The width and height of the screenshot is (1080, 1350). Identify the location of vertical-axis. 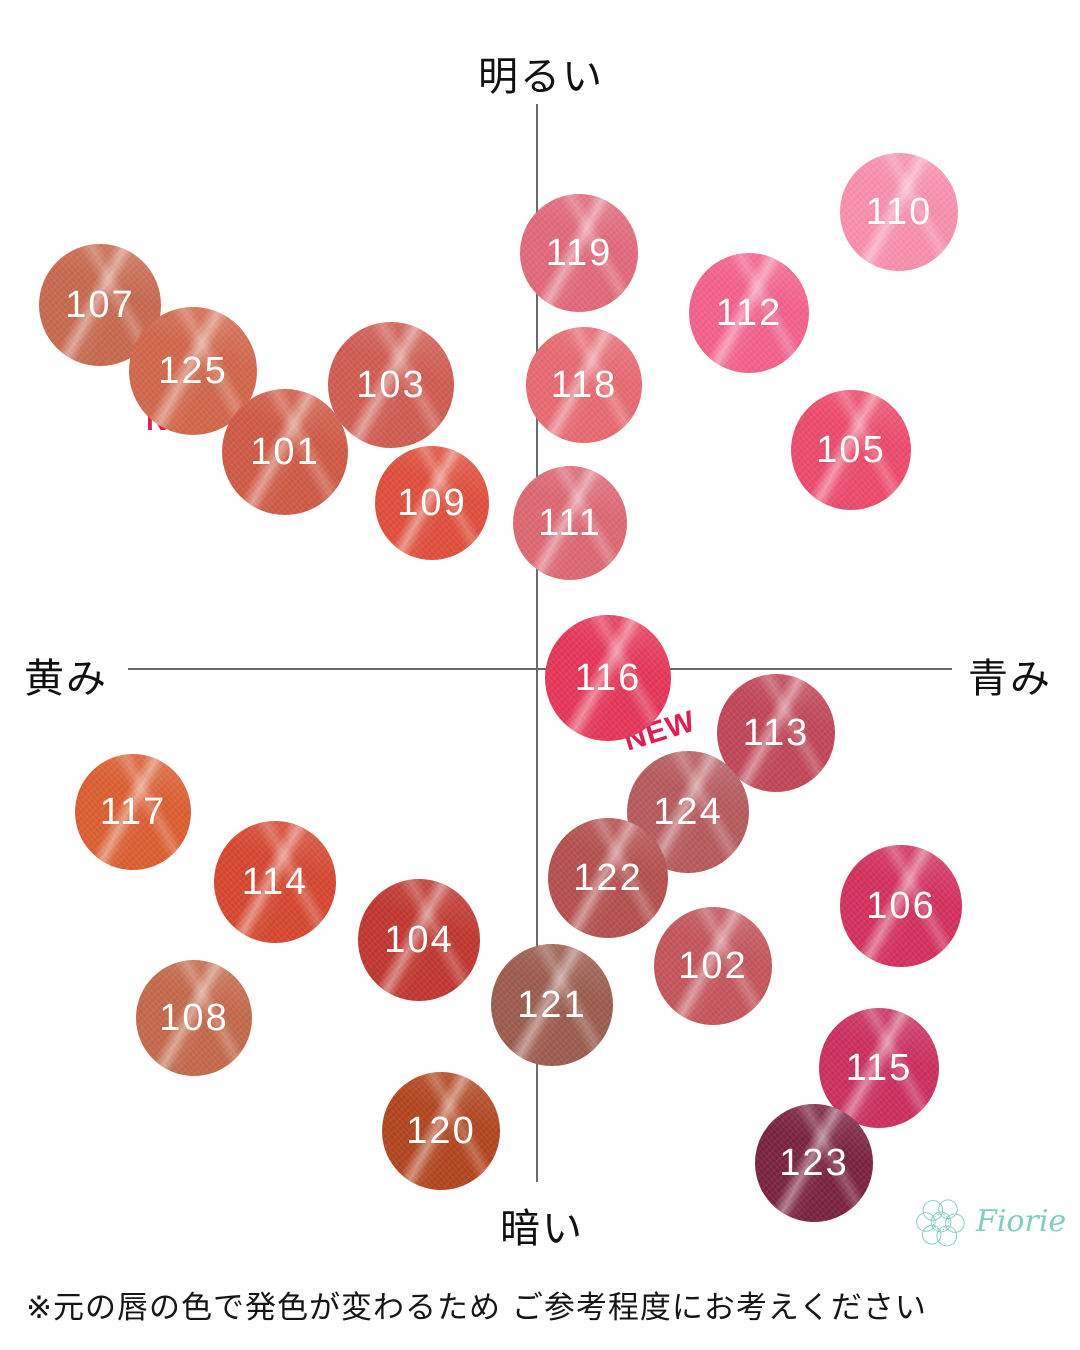
(537, 643).